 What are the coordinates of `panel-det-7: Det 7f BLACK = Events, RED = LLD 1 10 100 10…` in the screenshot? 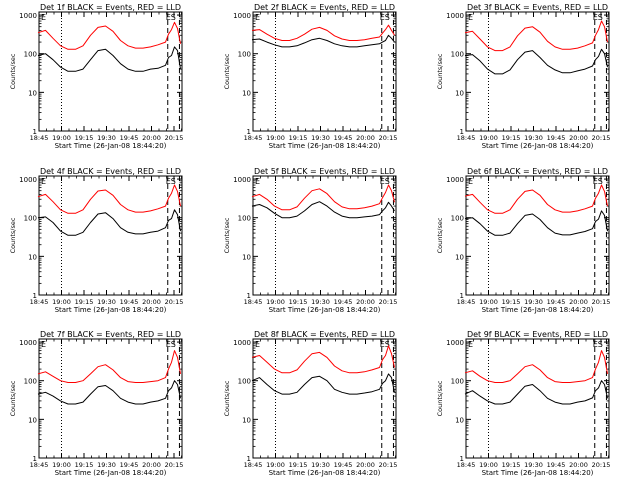 It's located at (96, 403).